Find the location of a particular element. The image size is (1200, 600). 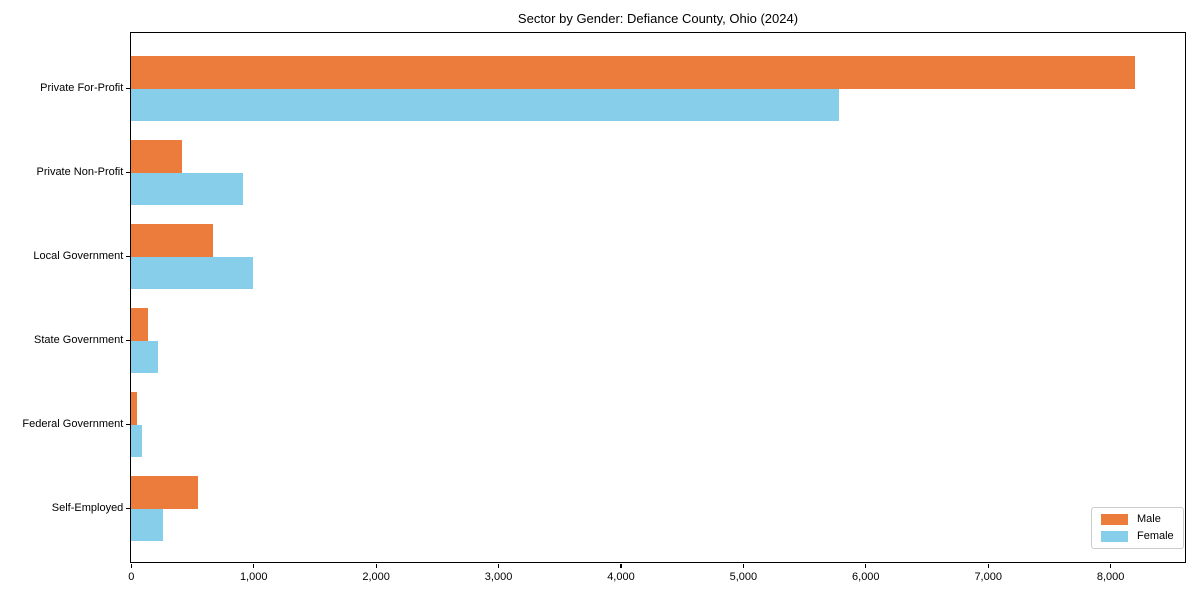

bar-female-state-government is located at coordinates (144, 356).